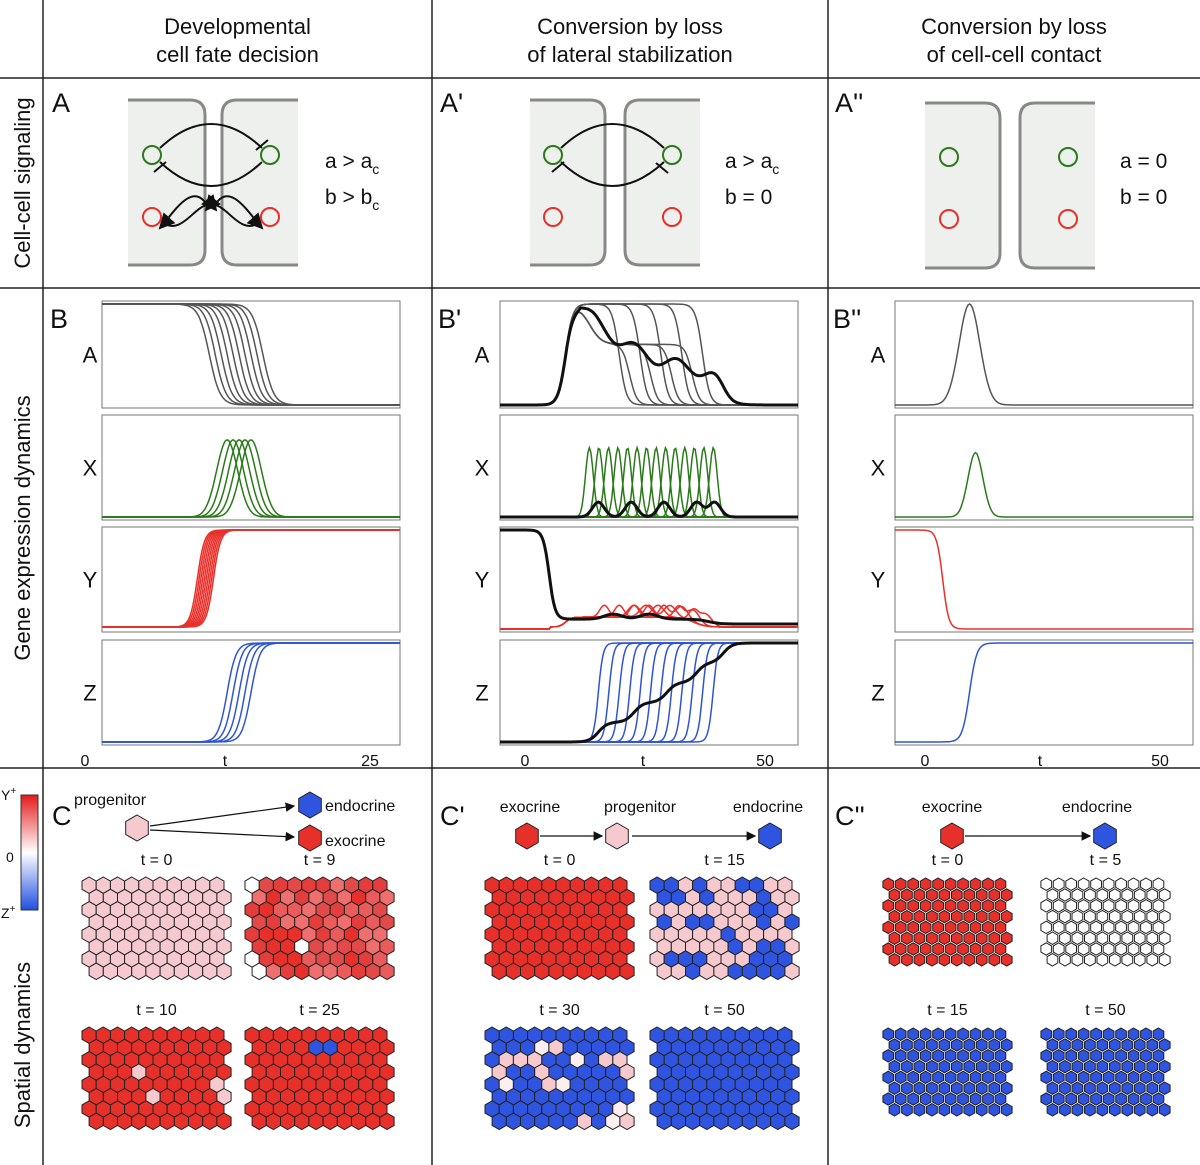 The height and width of the screenshot is (1165, 1200). I want to click on snapshot-label: t = 50, so click(1105, 1010).